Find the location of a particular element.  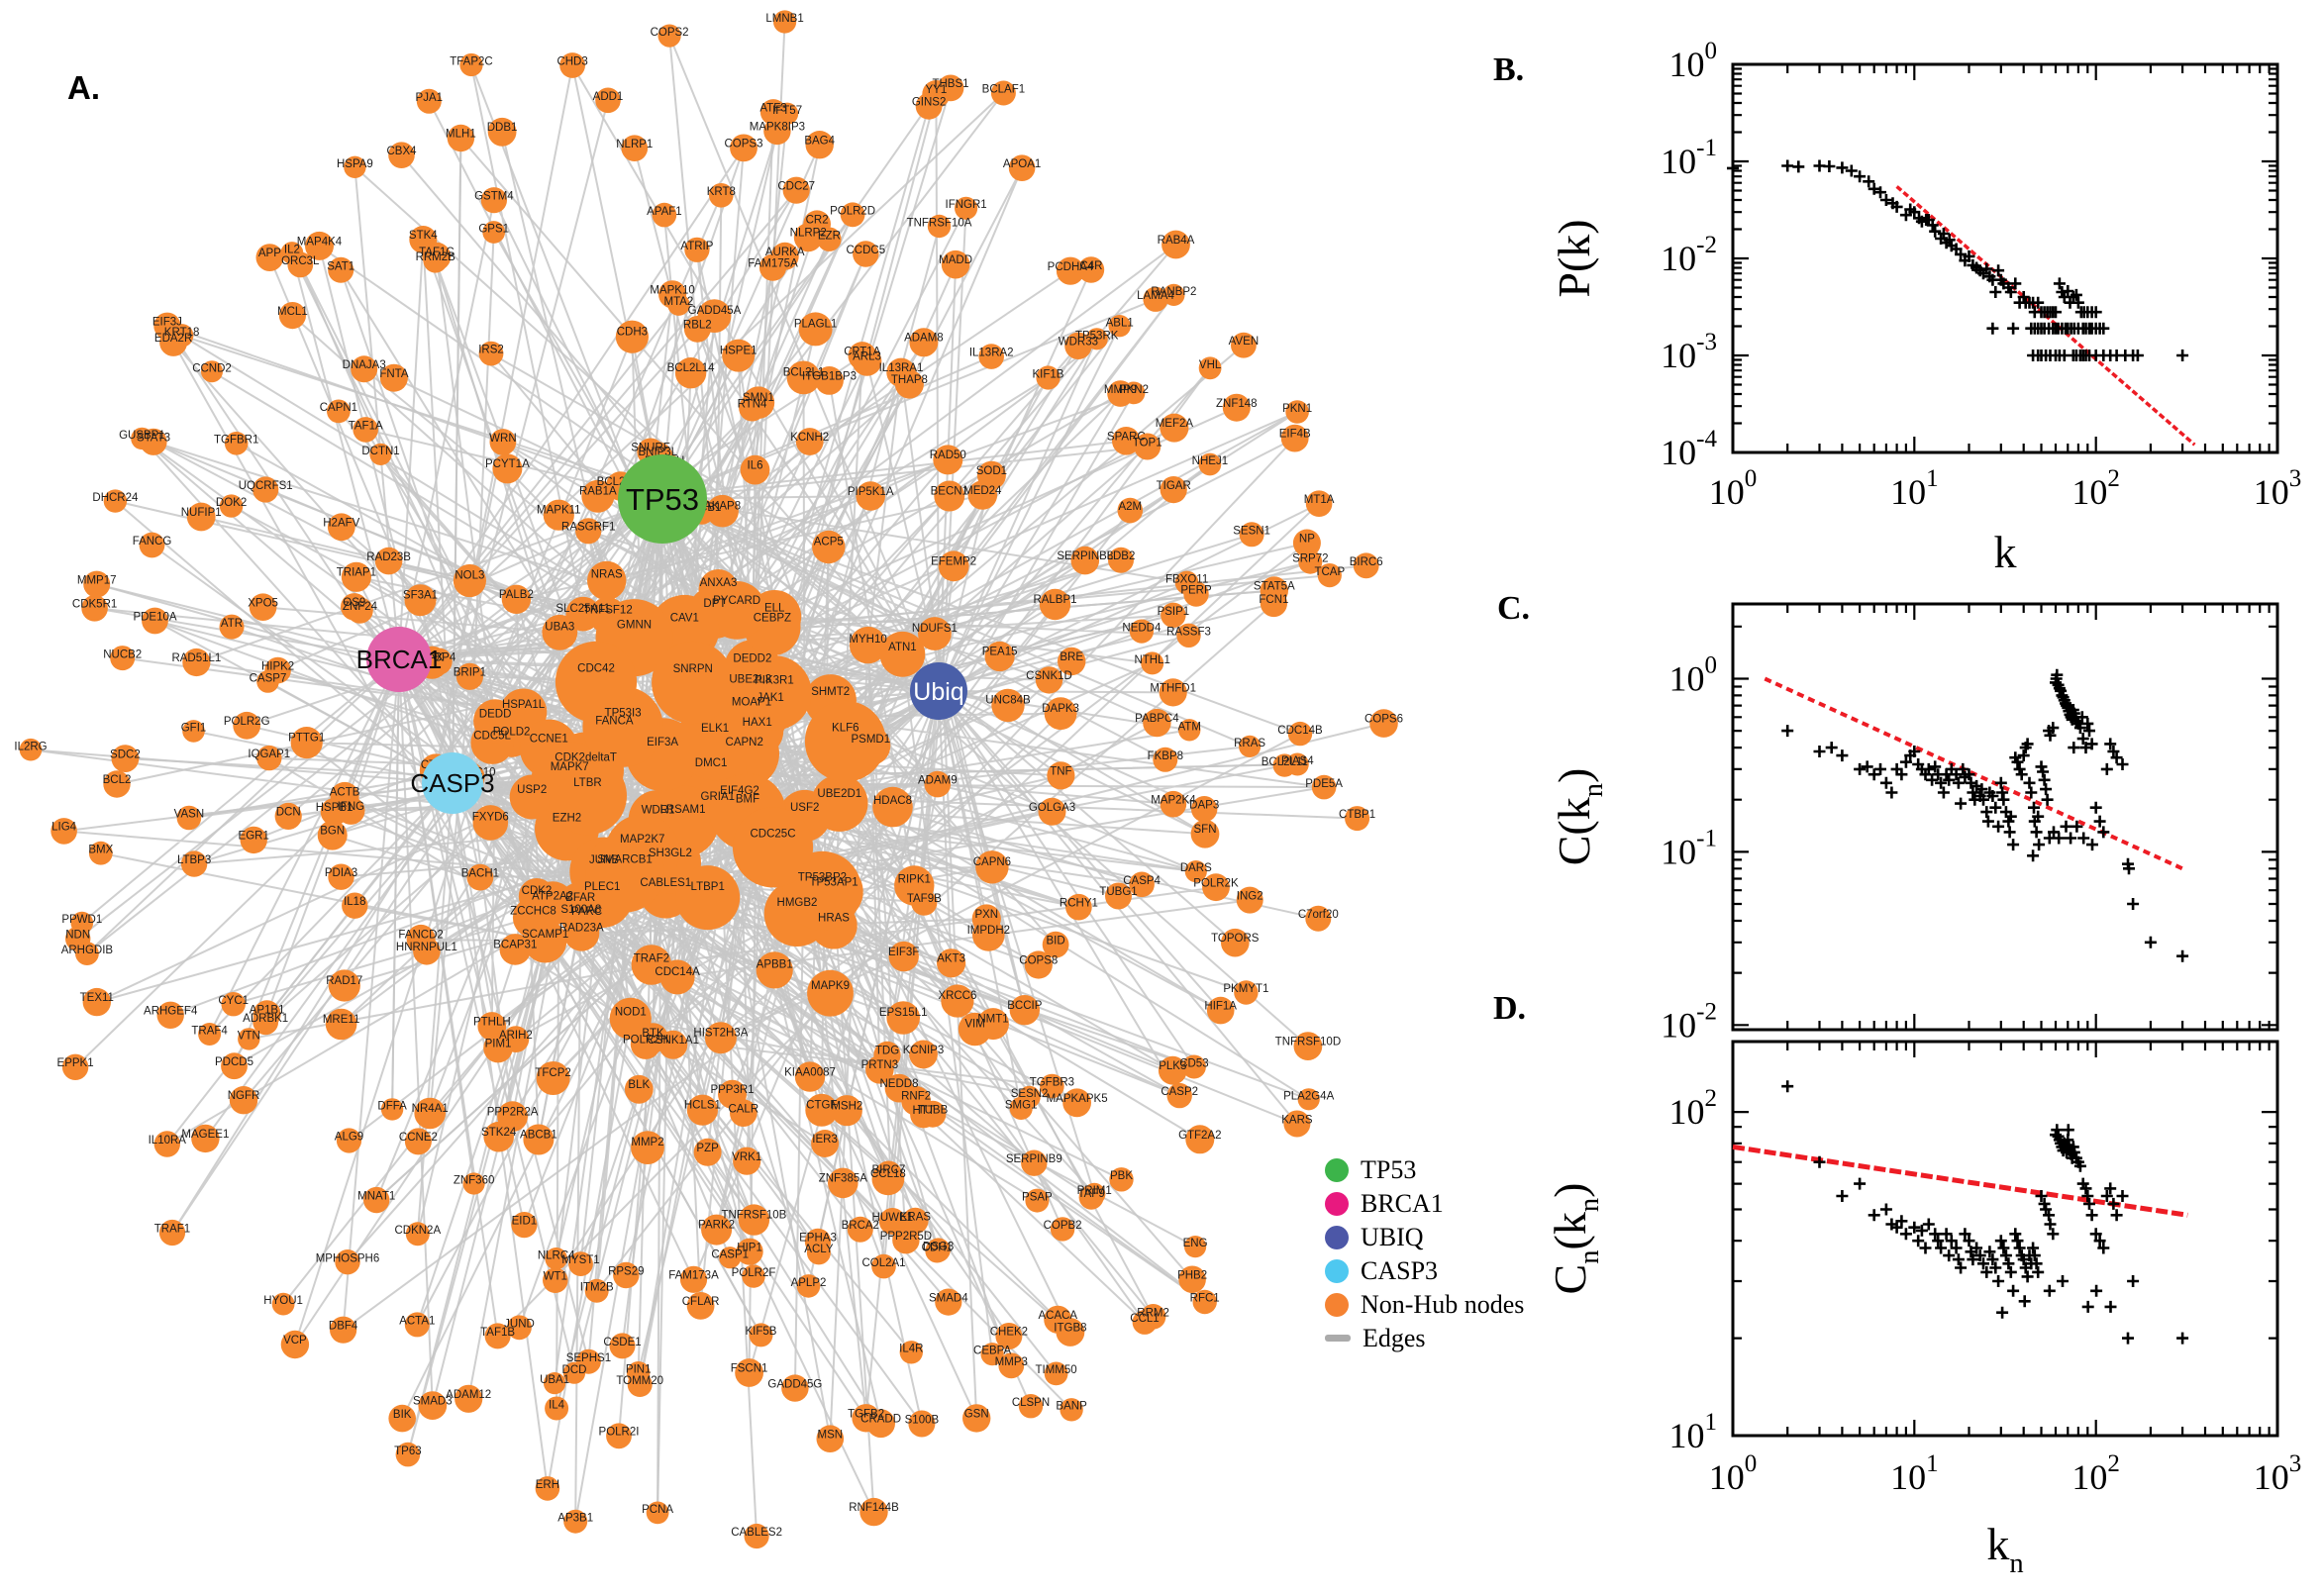

network-node-label: GINS2 is located at coordinates (930, 103).